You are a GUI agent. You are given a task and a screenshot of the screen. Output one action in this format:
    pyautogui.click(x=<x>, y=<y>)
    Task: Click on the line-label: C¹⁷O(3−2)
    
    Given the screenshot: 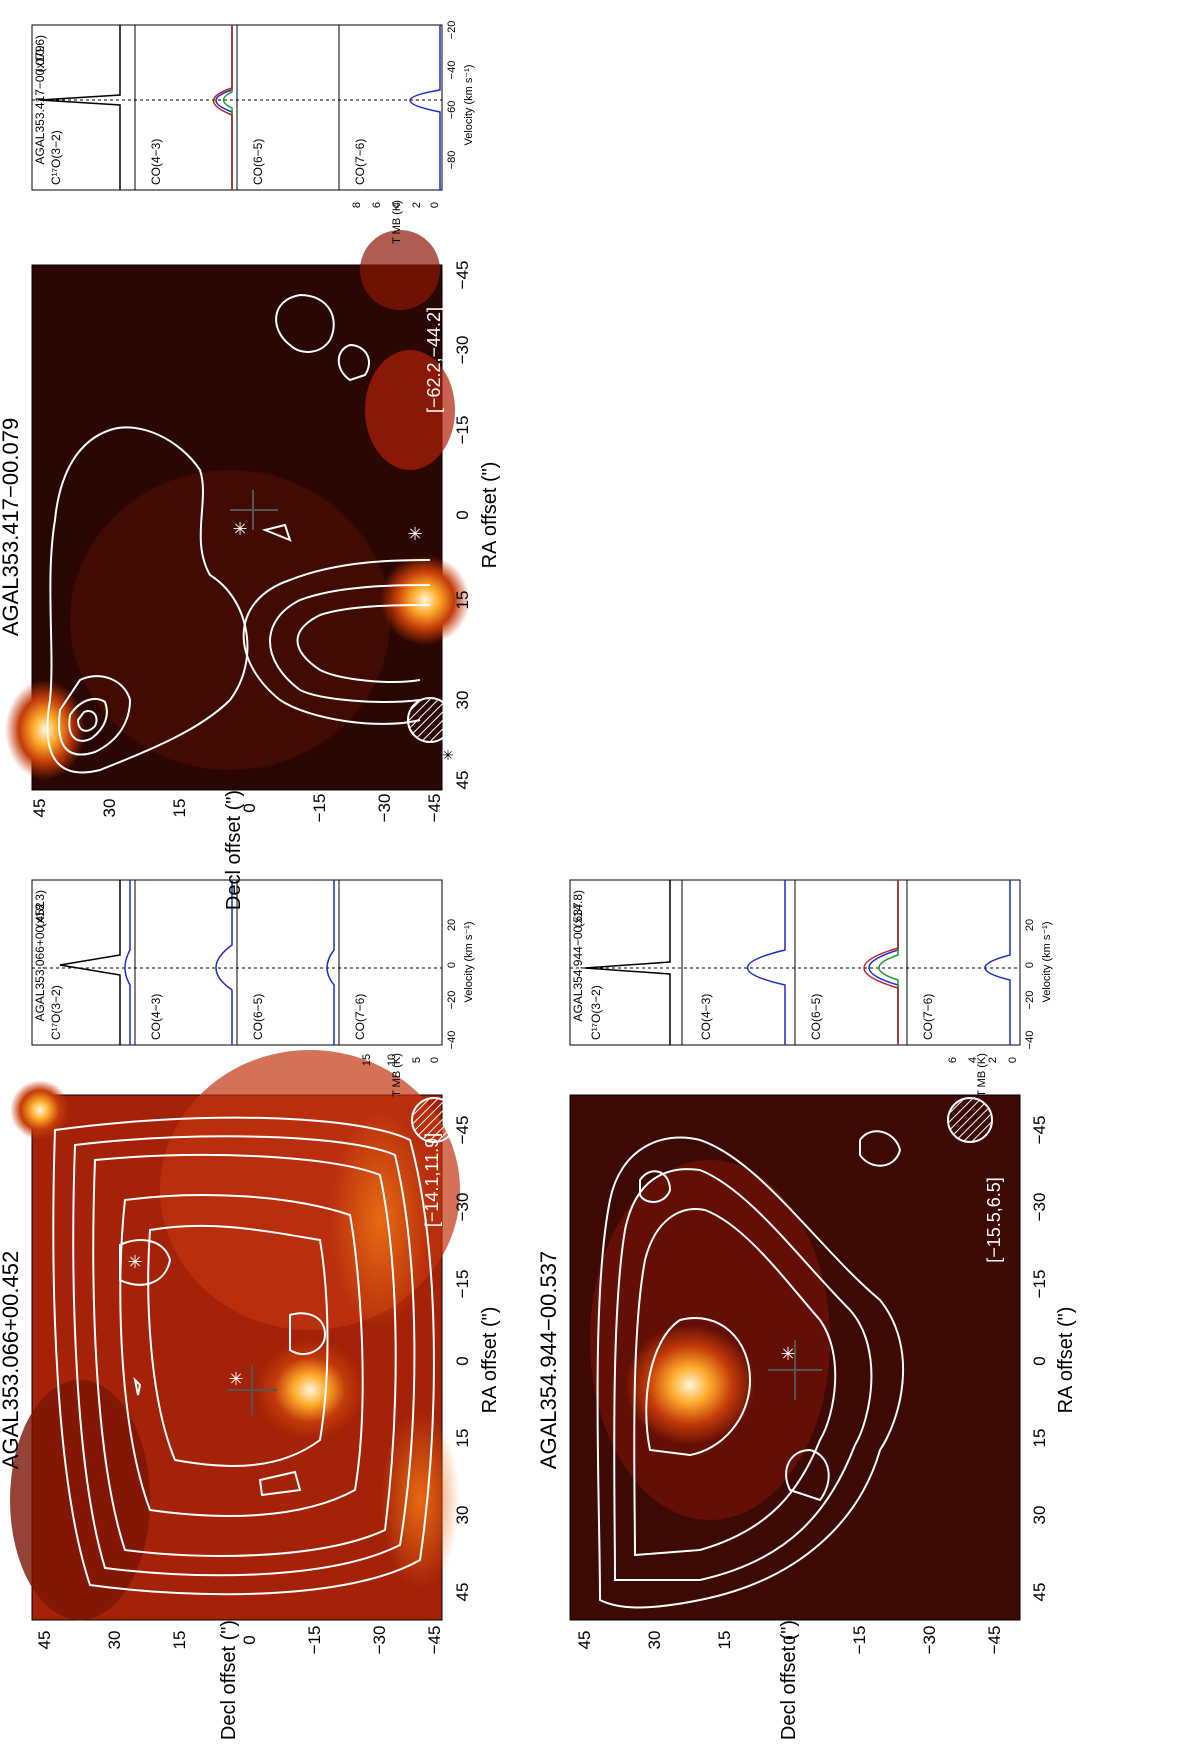 What is the action you would take?
    pyautogui.click(x=596, y=1012)
    